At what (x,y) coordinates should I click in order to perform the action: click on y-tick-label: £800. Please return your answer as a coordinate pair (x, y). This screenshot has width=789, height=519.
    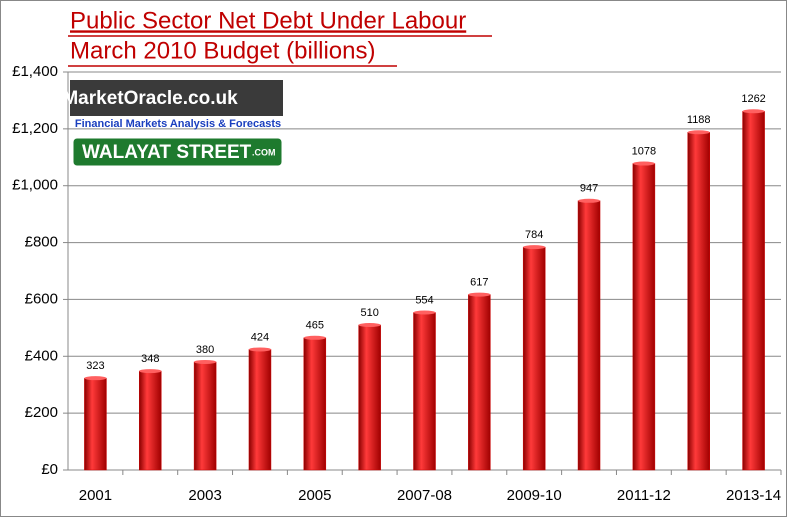
    Looking at the image, I should click on (41, 242).